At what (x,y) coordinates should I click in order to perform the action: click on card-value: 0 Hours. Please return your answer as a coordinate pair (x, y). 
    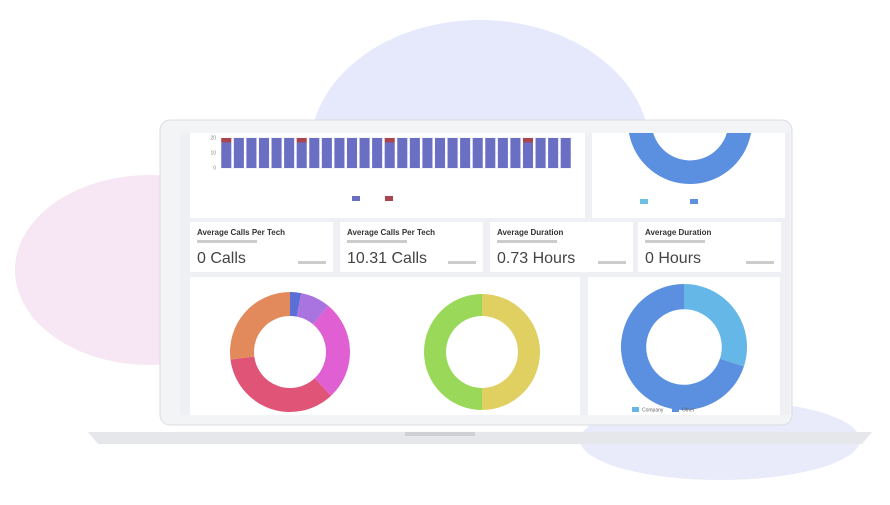
    Looking at the image, I should click on (673, 258).